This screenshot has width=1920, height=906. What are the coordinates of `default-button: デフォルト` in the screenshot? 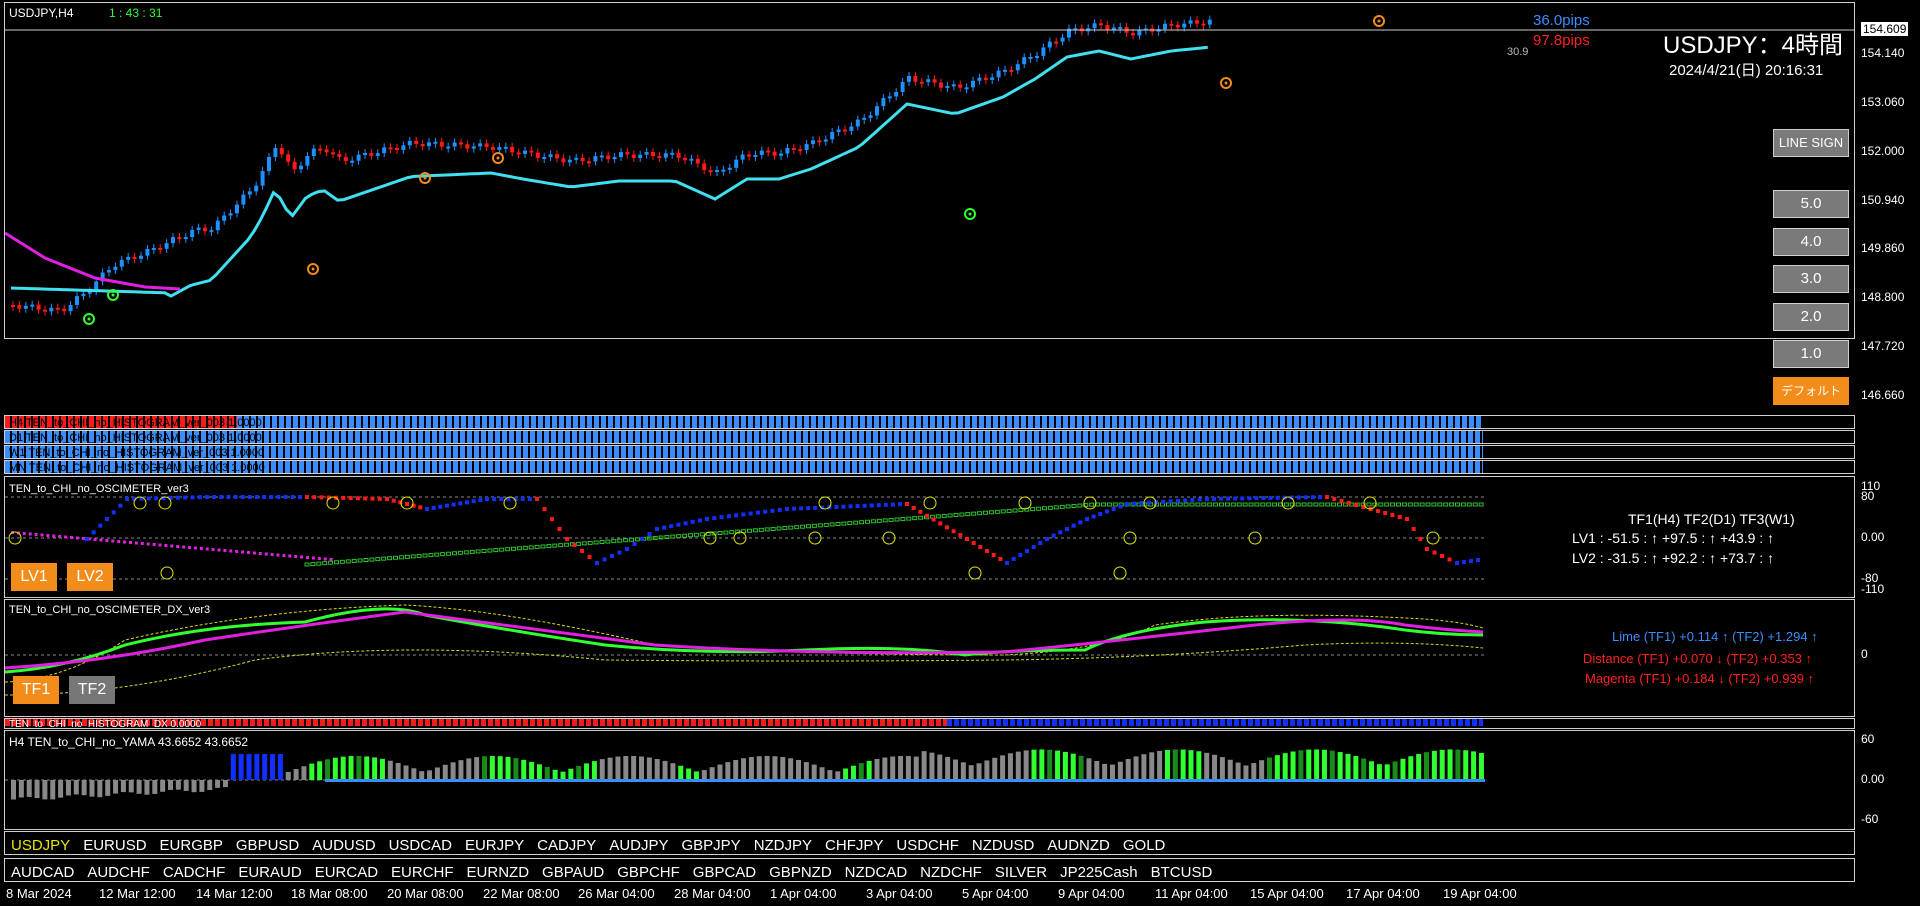 It's located at (1811, 391).